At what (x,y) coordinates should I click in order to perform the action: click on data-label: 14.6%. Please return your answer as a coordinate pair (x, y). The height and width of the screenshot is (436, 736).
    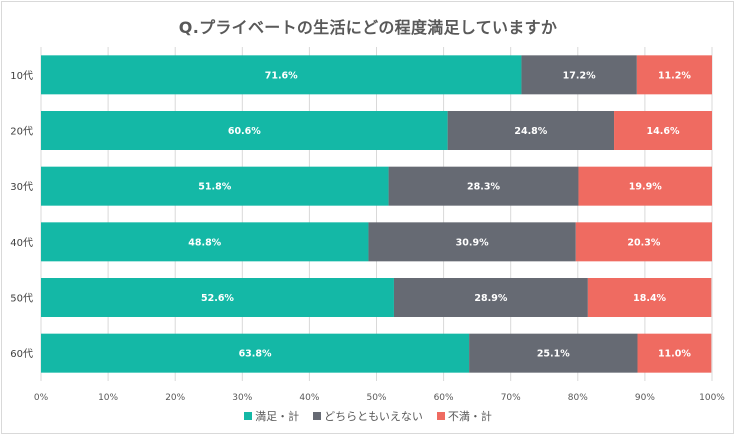
    Looking at the image, I should click on (663, 131).